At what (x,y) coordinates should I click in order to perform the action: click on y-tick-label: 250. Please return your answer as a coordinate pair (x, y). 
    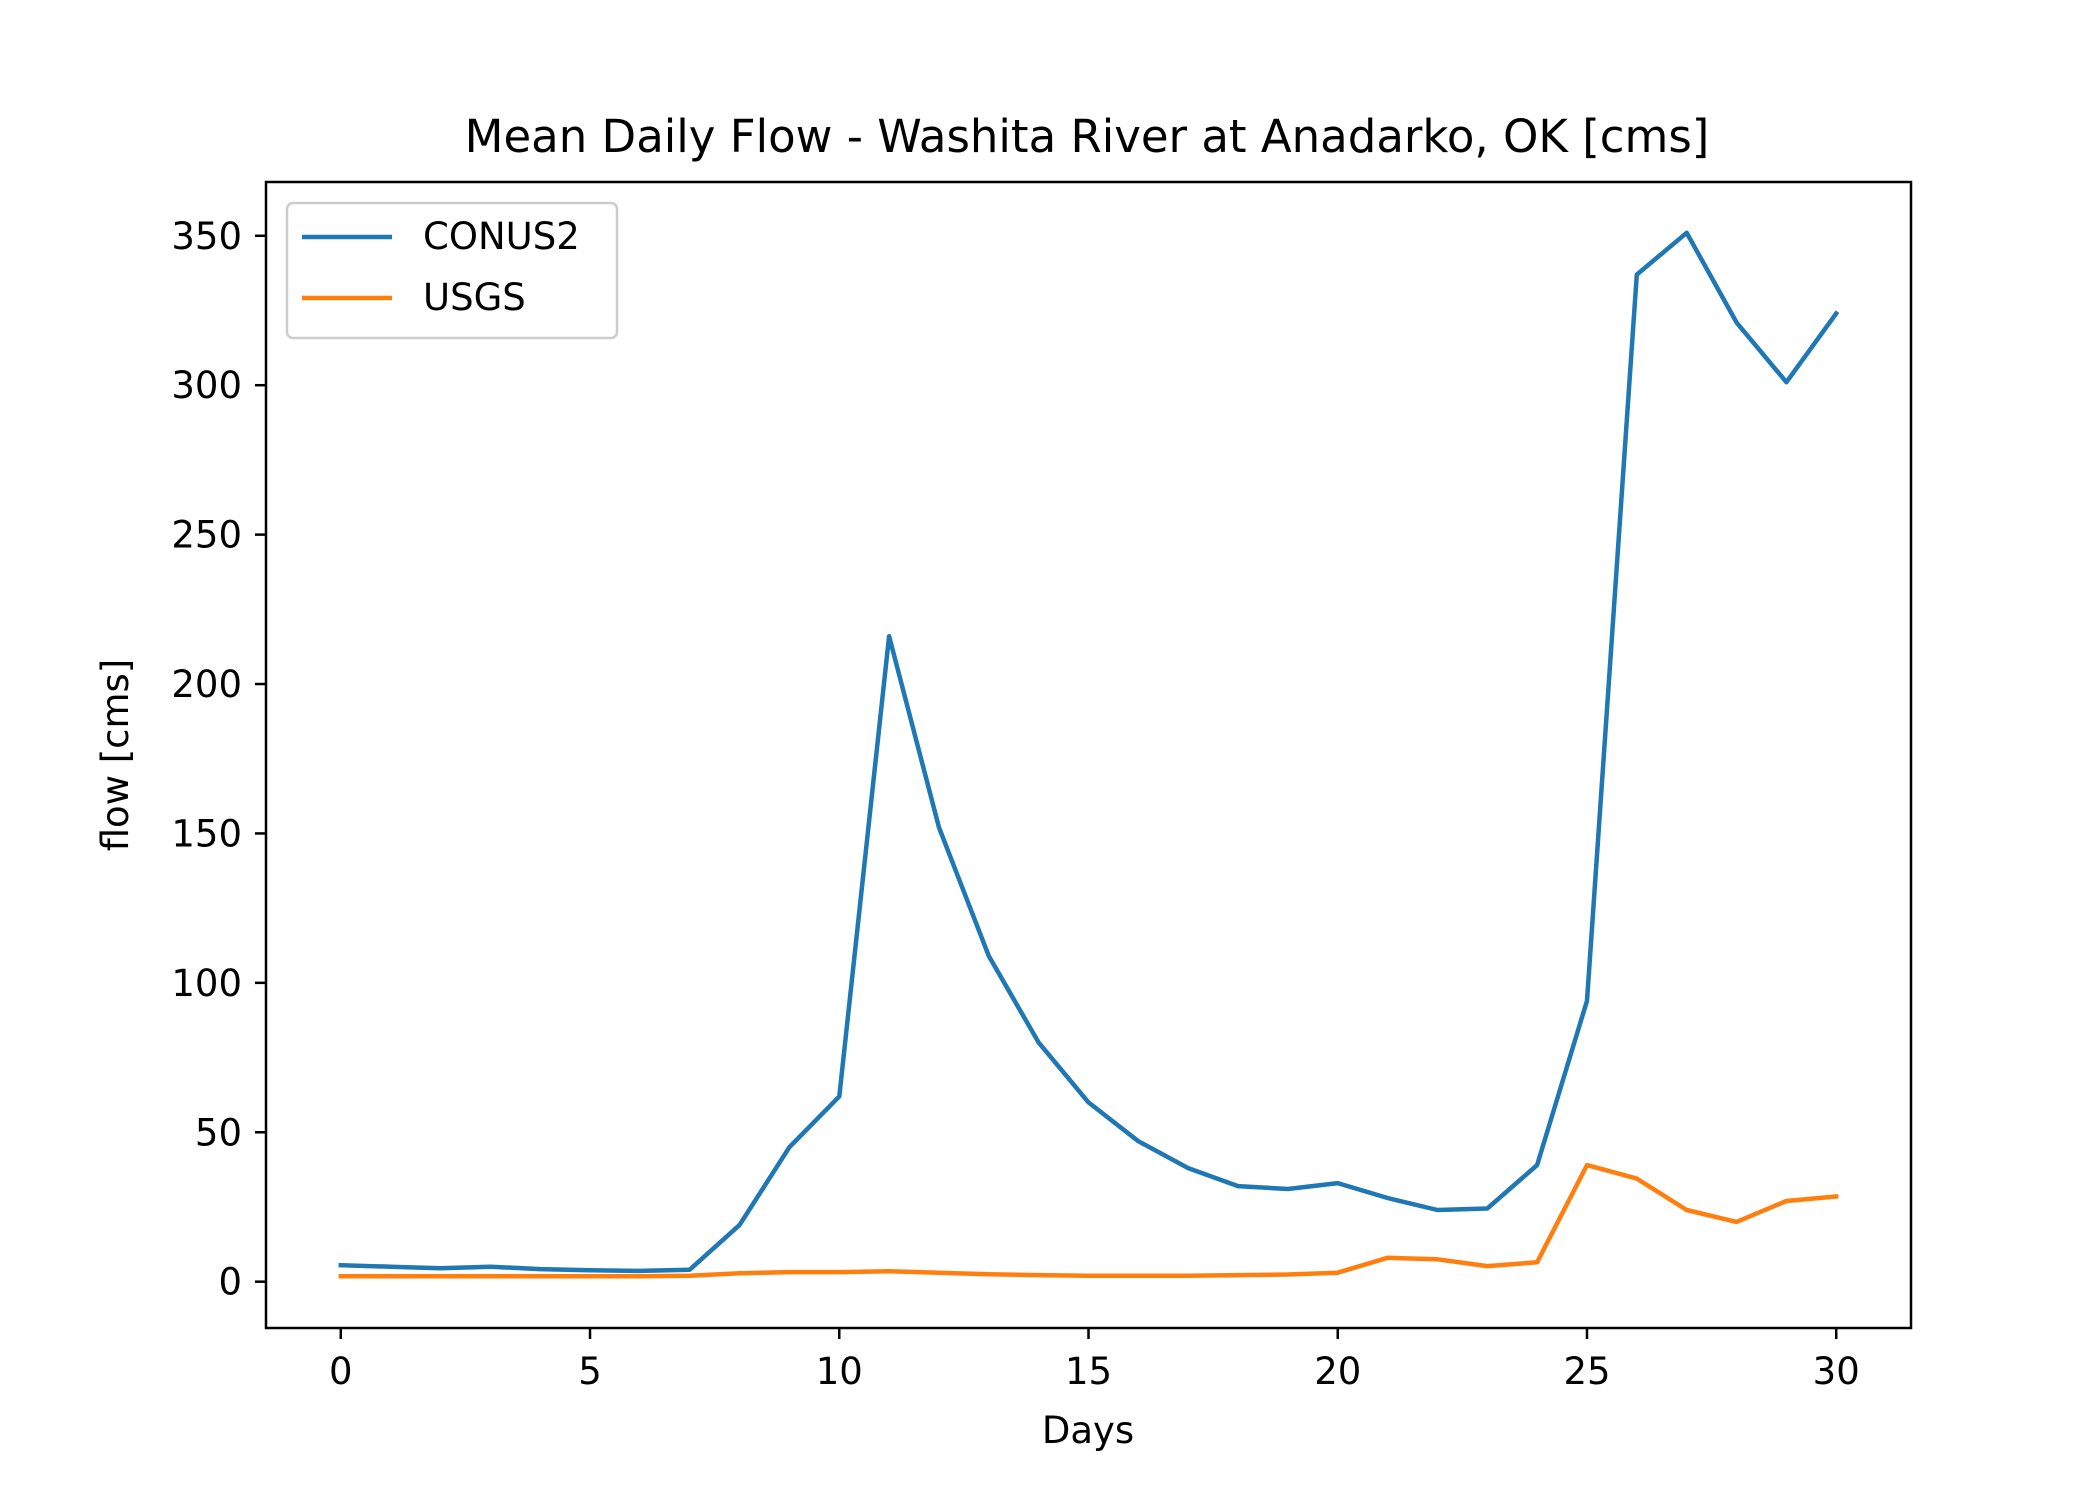
    Looking at the image, I should click on (206, 535).